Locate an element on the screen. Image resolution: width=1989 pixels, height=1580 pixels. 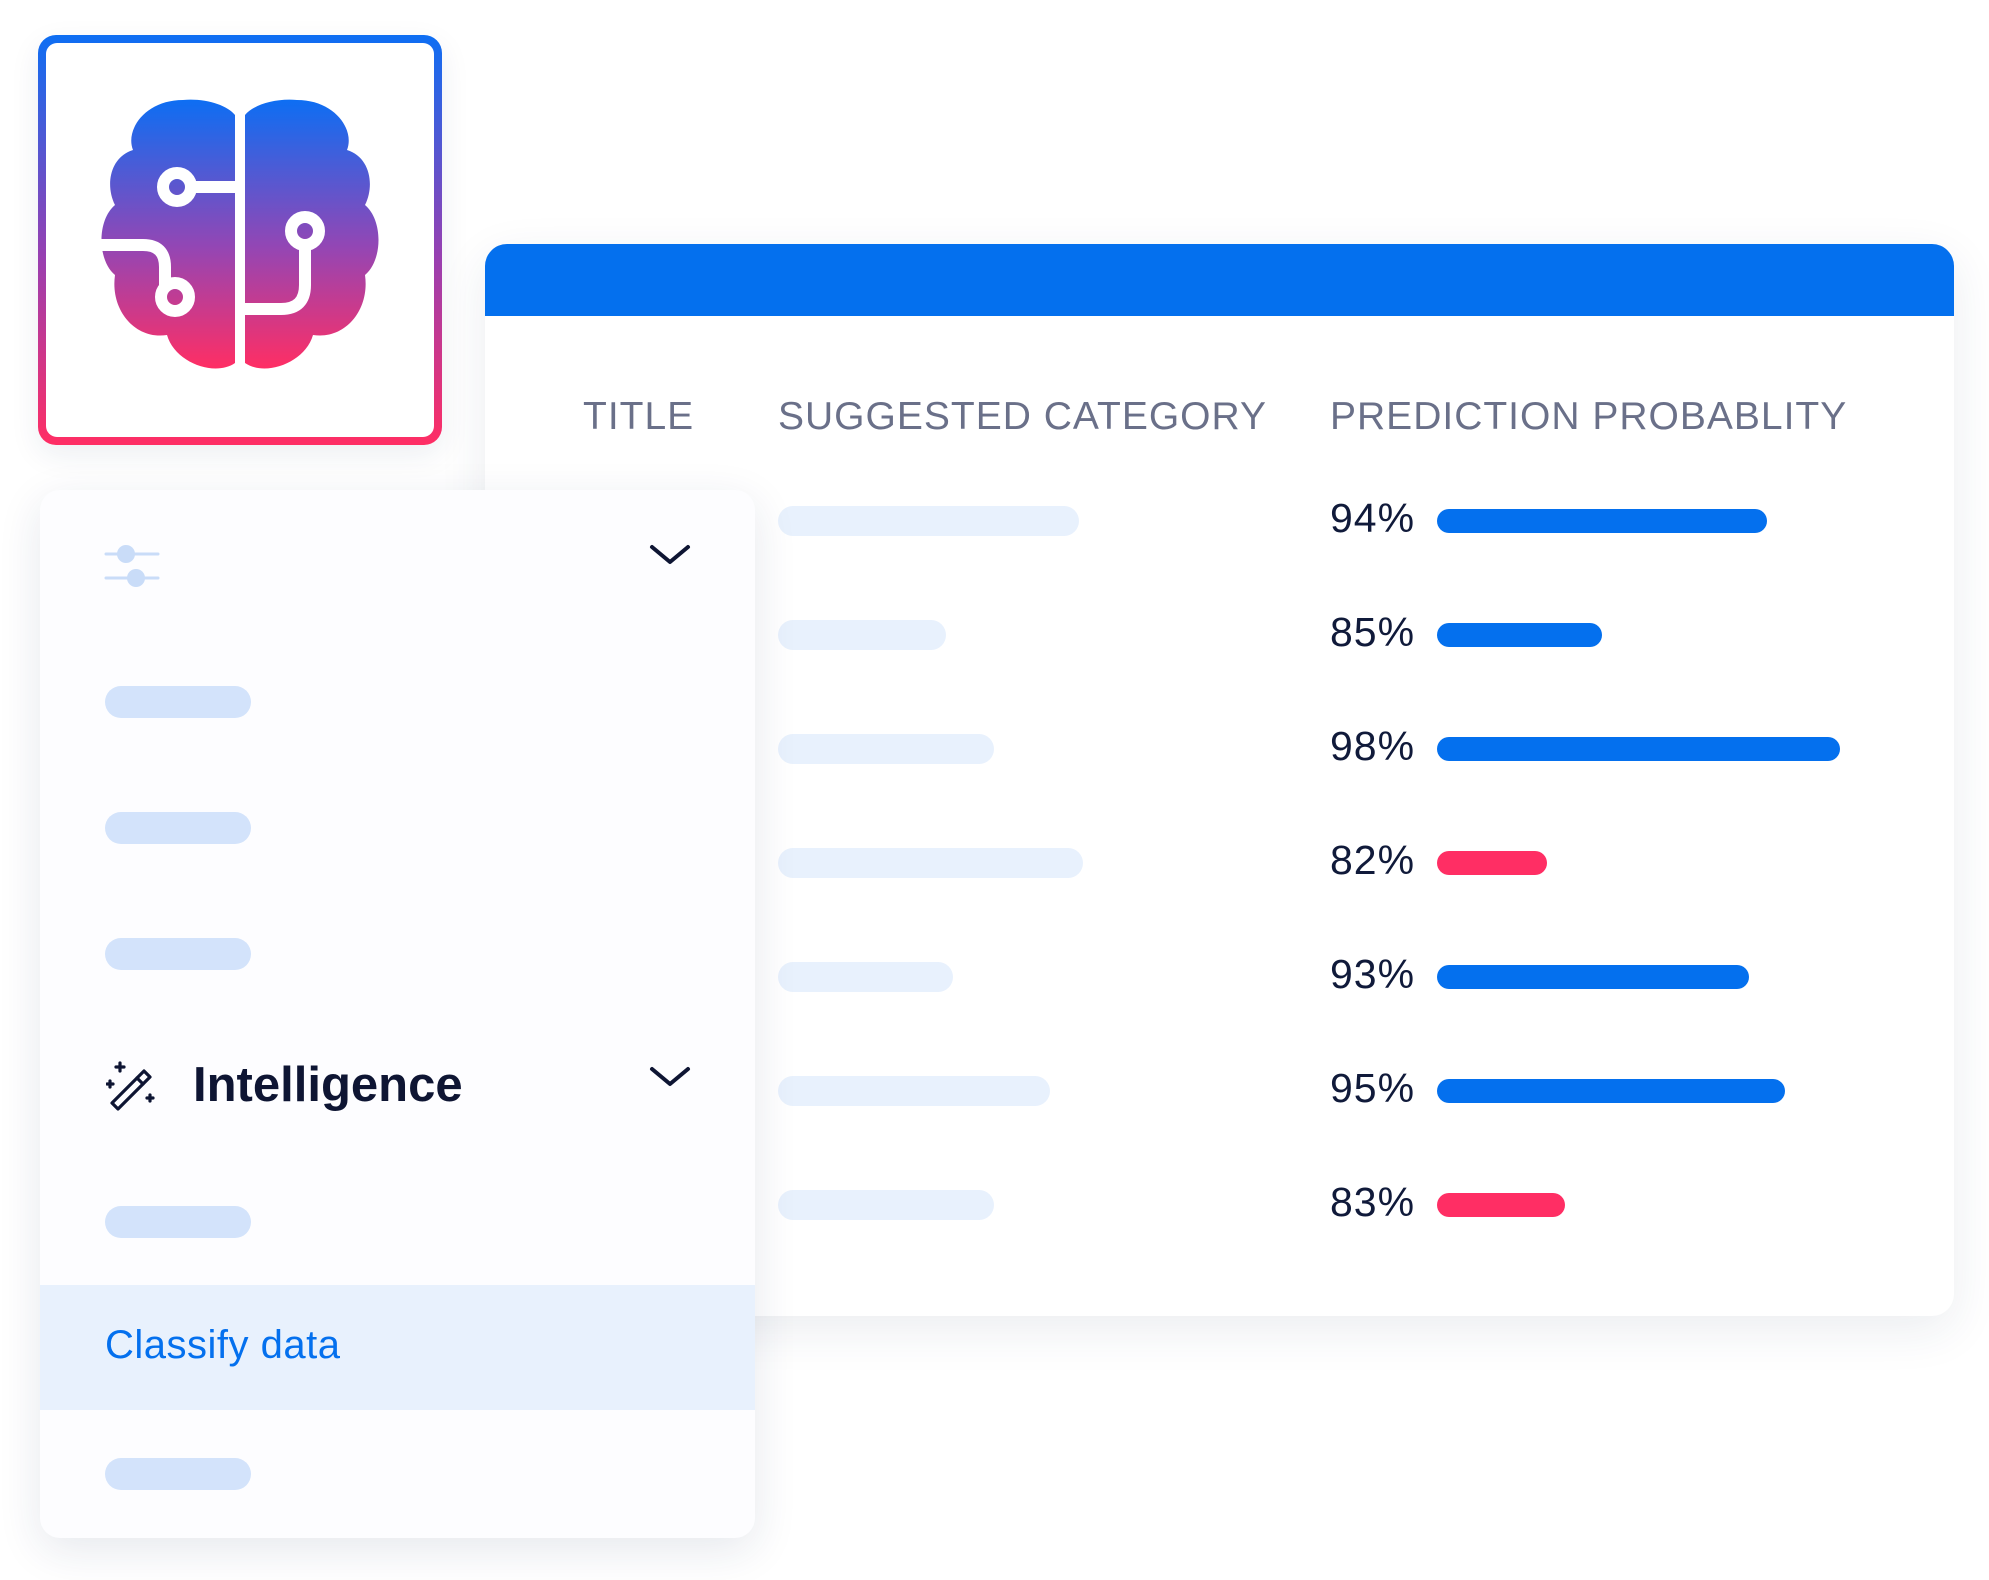
probability-percent: 98% is located at coordinates (1373, 746).